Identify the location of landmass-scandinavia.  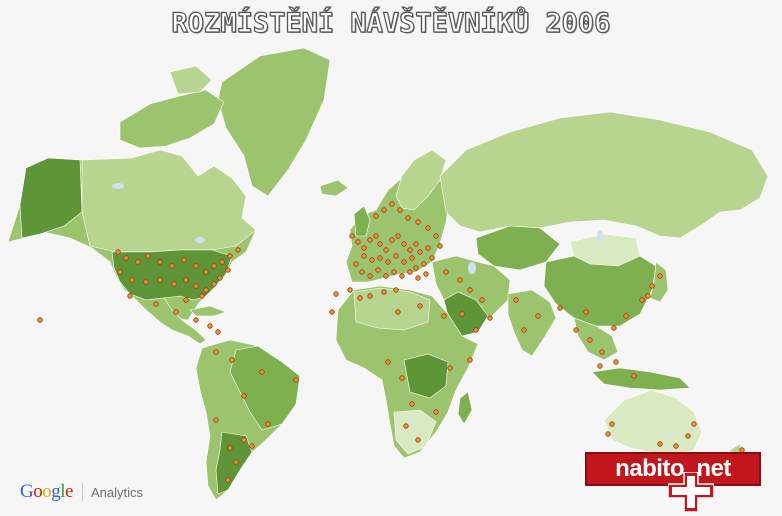
(421, 180).